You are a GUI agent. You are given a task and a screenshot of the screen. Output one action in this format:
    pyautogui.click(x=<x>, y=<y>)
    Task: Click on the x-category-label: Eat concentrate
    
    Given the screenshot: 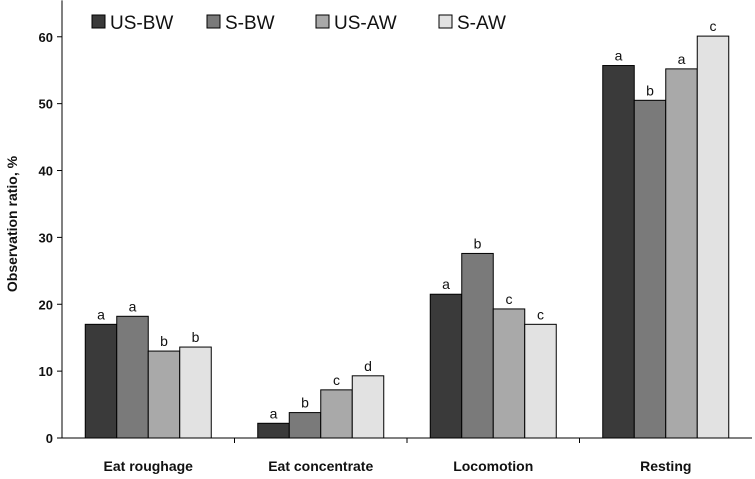 What is the action you would take?
    pyautogui.click(x=320, y=466)
    